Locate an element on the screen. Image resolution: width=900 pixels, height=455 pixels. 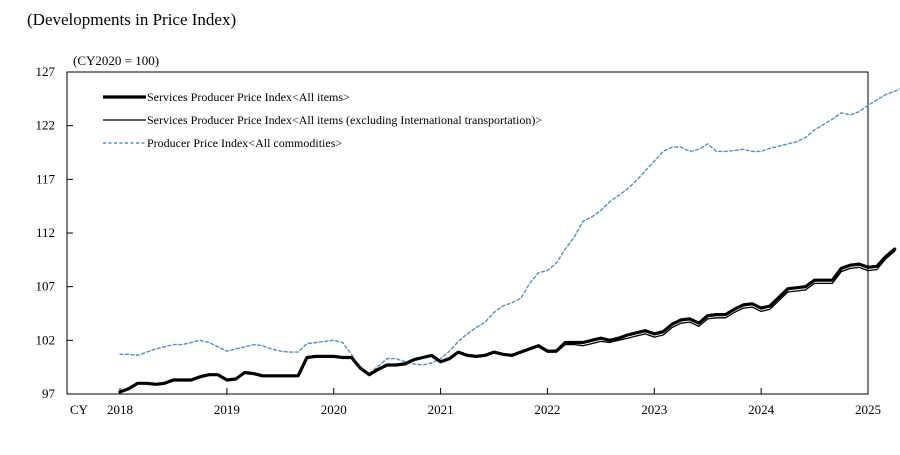
x-tick-label: 2018 is located at coordinates (120, 409).